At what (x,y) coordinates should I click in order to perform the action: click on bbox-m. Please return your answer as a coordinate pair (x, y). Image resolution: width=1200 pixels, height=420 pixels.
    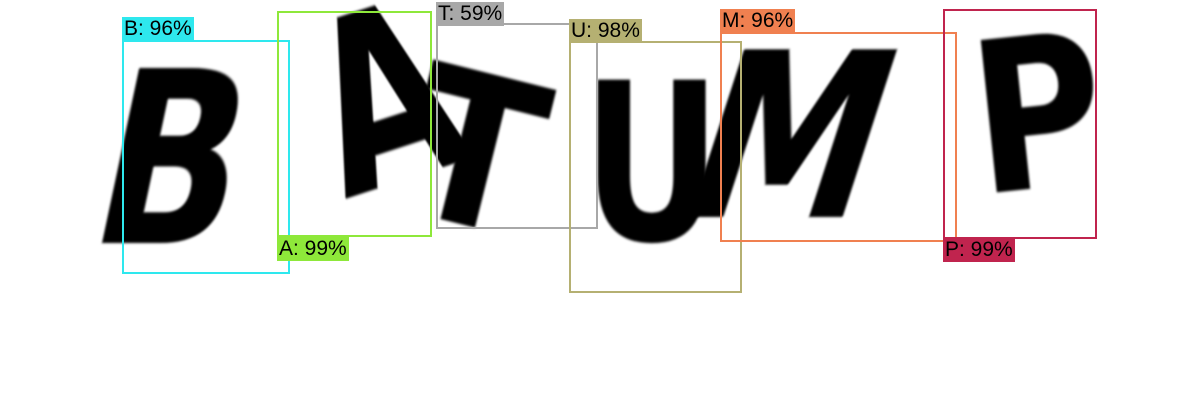
    Looking at the image, I should click on (838, 137).